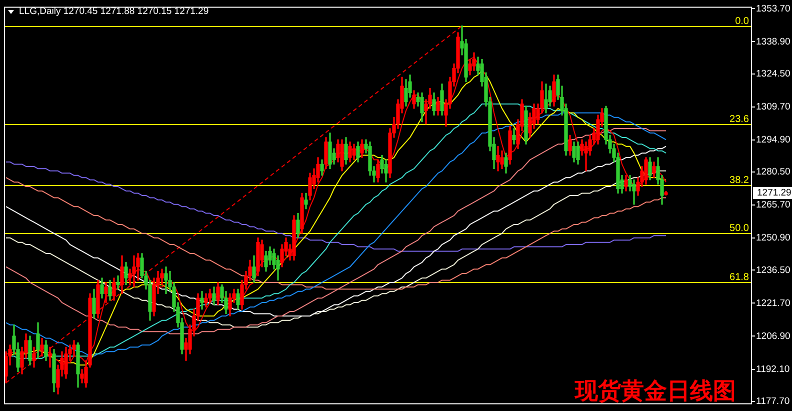 The height and width of the screenshot is (411, 792). What do you see at coordinates (773, 140) in the screenshot?
I see `y-tick-label: 1294.90` at bounding box center [773, 140].